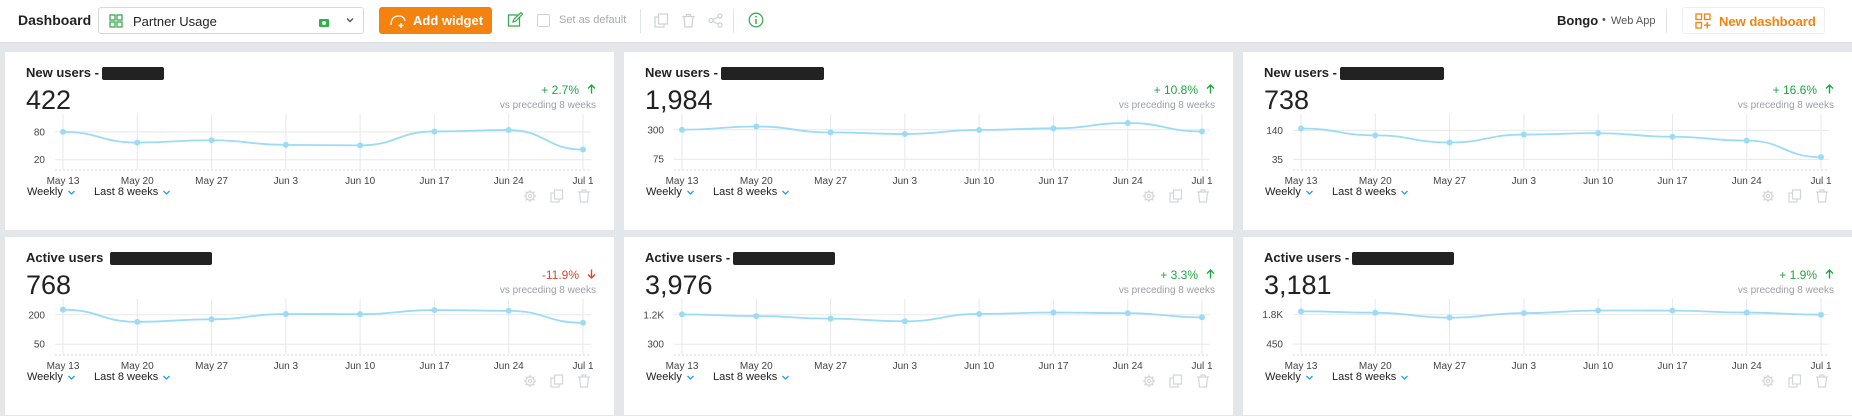 The image size is (1852, 416). What do you see at coordinates (1561, 143) in the screenshot?
I see `series-line` at bounding box center [1561, 143].